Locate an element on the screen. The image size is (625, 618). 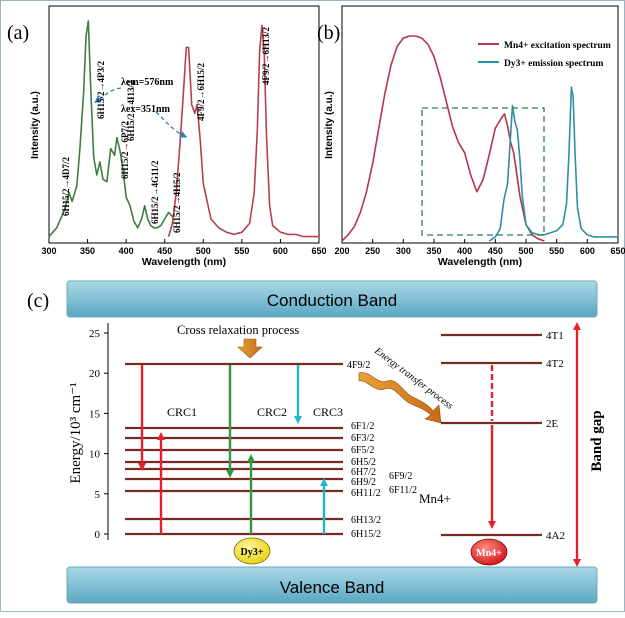
legend-label-mn: Mn4+ excitation spectrum is located at coordinates (557, 46).